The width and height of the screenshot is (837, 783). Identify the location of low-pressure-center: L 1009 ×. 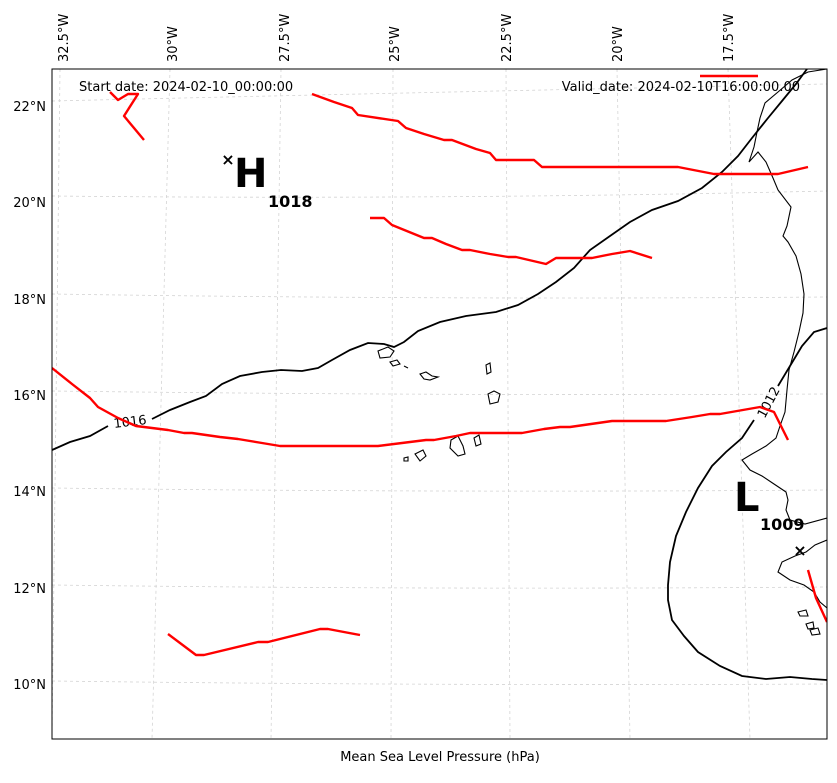
(770, 517).